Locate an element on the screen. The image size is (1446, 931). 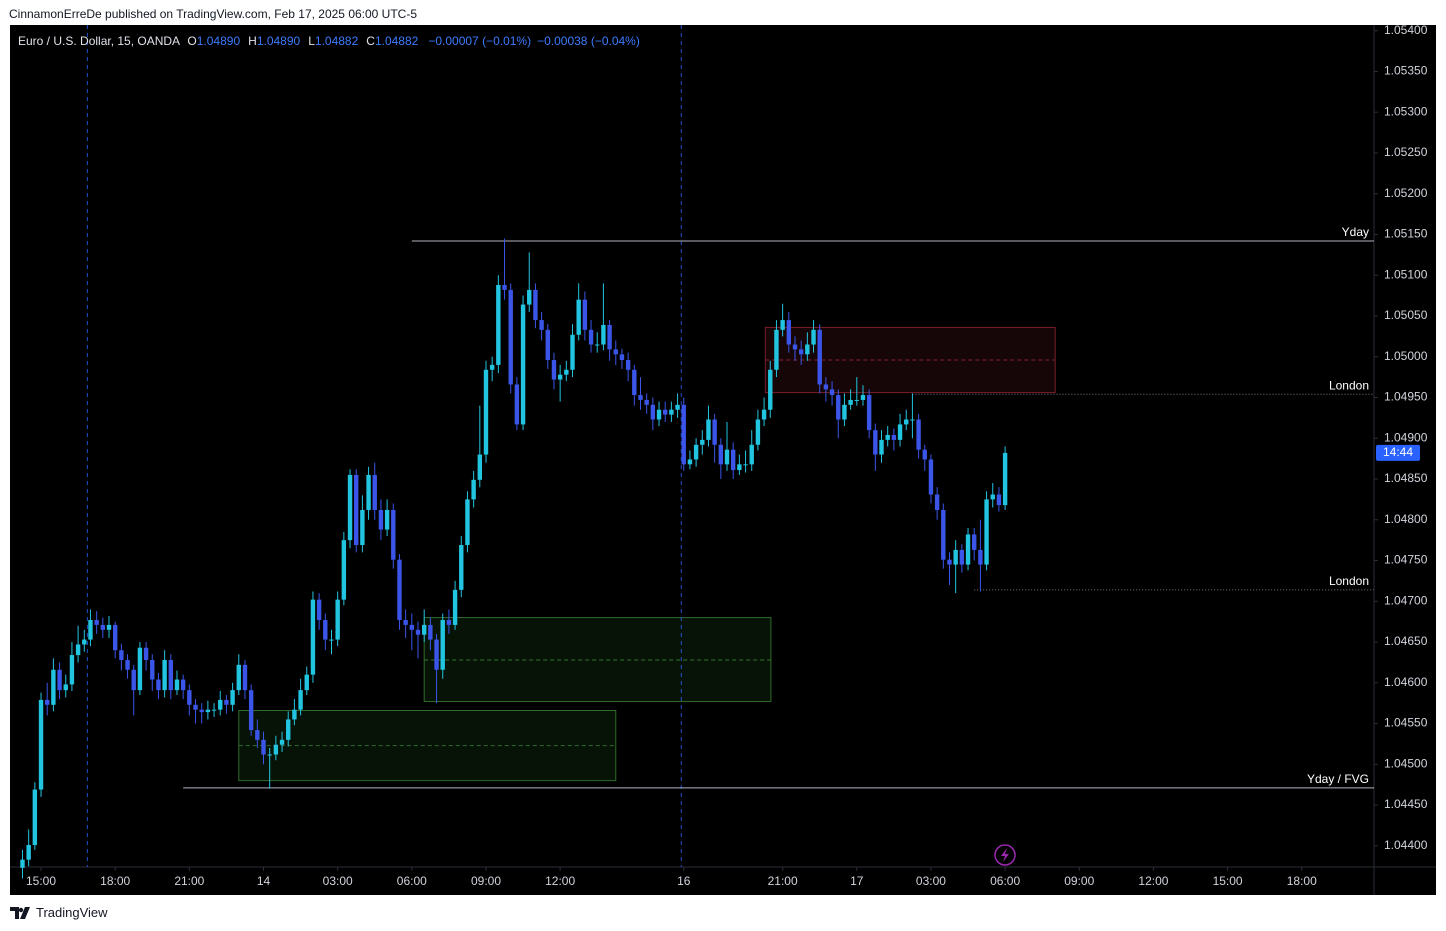
alert-icon is located at coordinates (1005, 855).